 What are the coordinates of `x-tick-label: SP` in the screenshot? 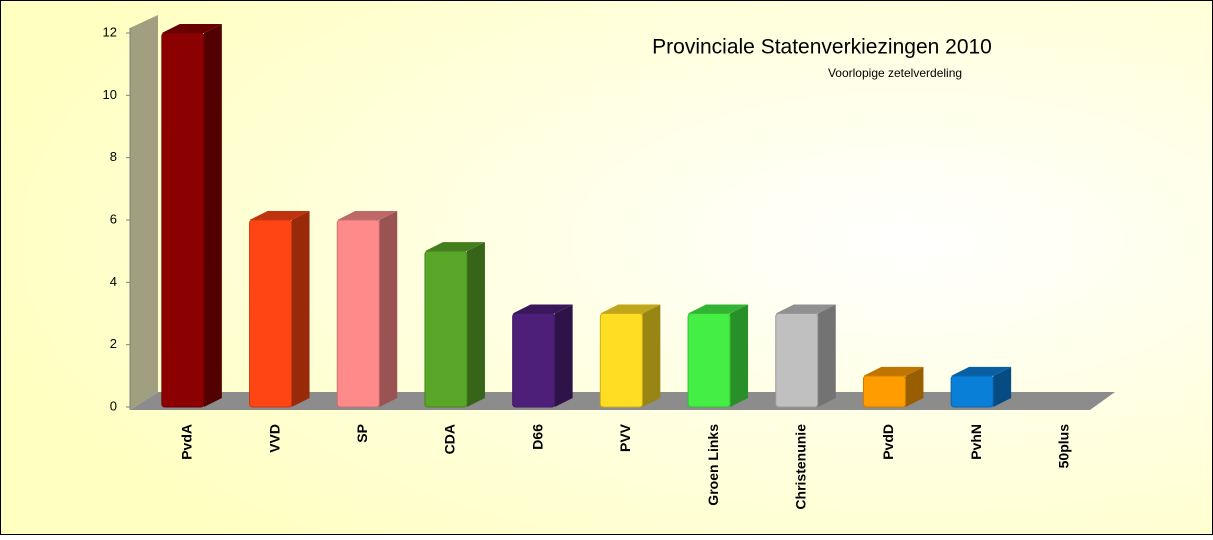 It's located at (362, 433).